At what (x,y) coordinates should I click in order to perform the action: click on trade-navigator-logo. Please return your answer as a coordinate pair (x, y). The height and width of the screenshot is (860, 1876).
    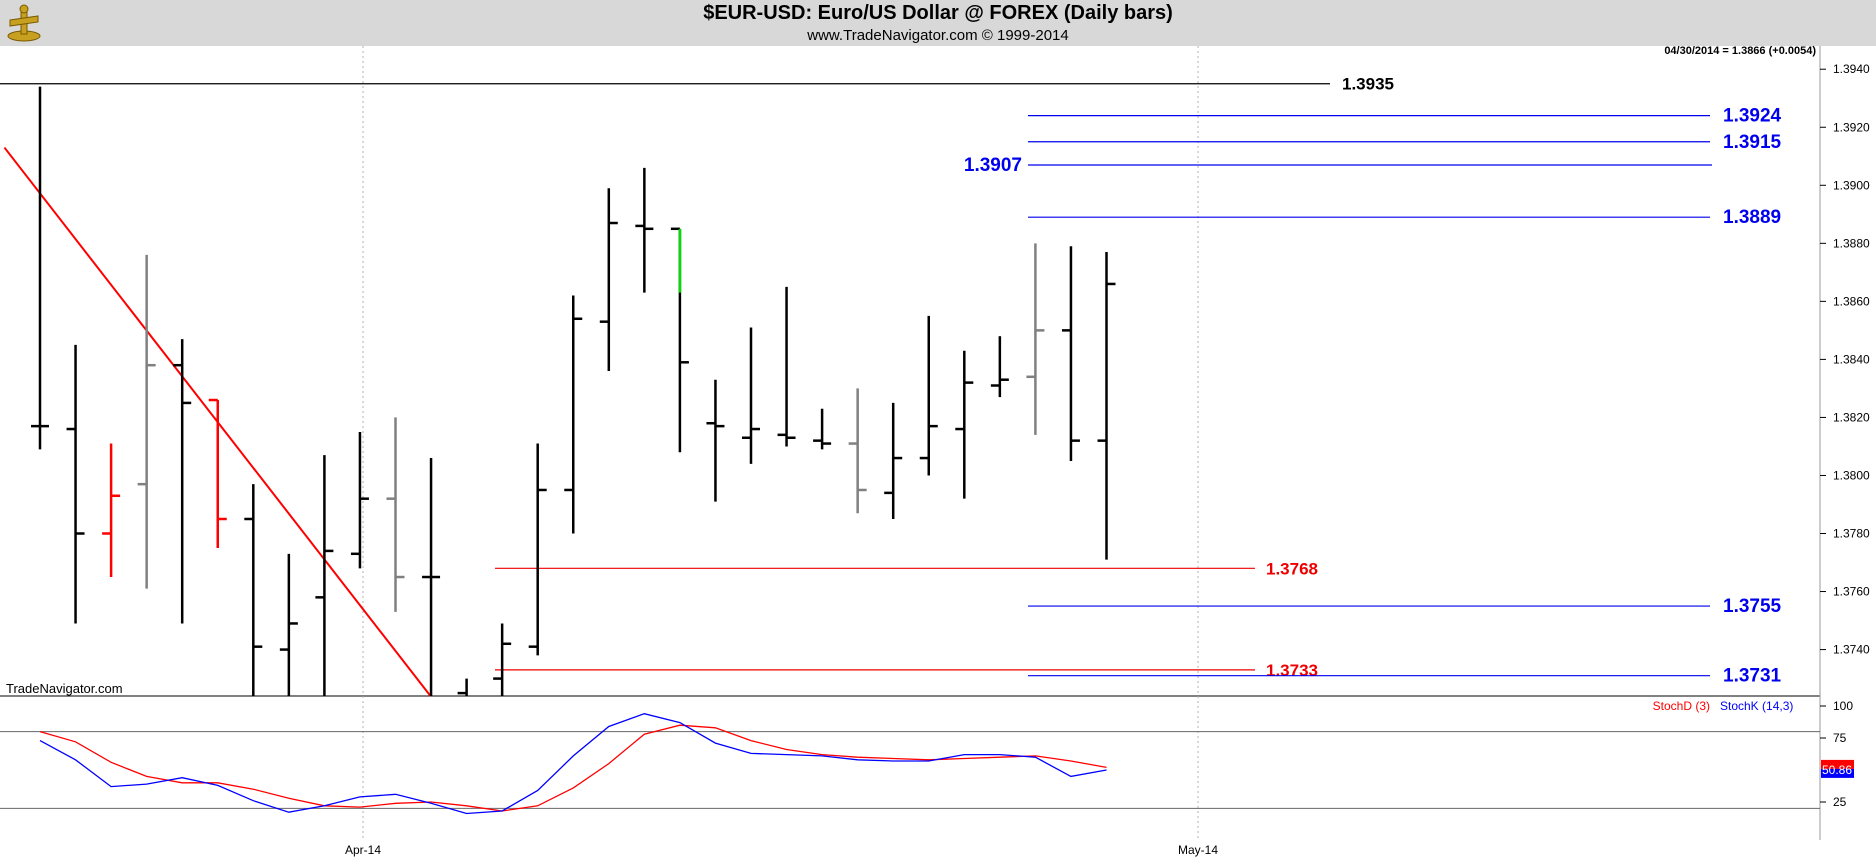
    Looking at the image, I should click on (24, 23).